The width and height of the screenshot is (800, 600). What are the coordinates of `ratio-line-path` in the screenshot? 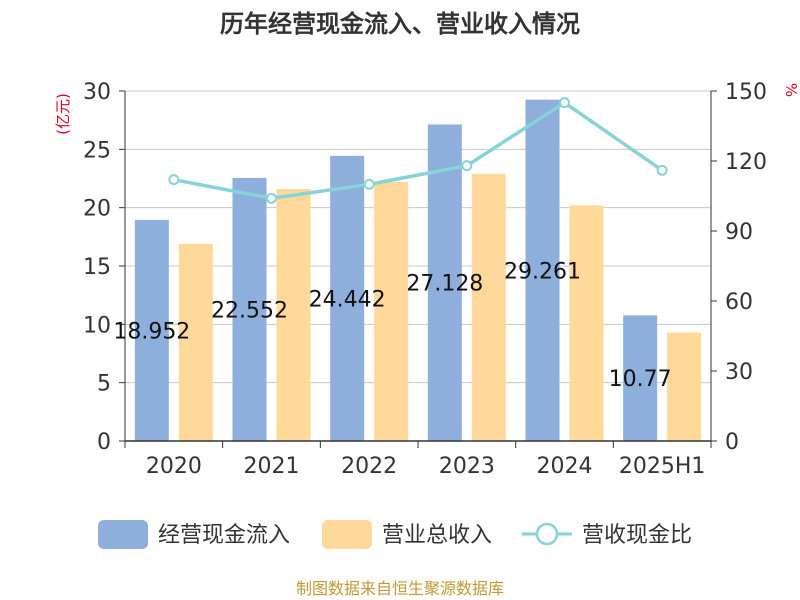 It's located at (418, 150).